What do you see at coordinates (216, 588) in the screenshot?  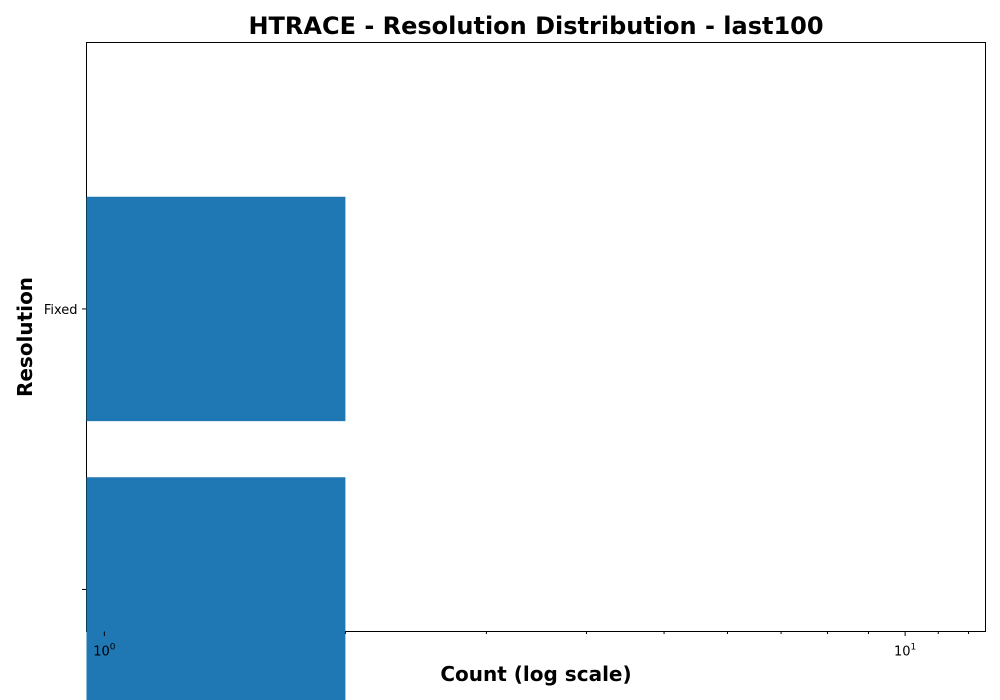 I see `bar-unlabeled` at bounding box center [216, 588].